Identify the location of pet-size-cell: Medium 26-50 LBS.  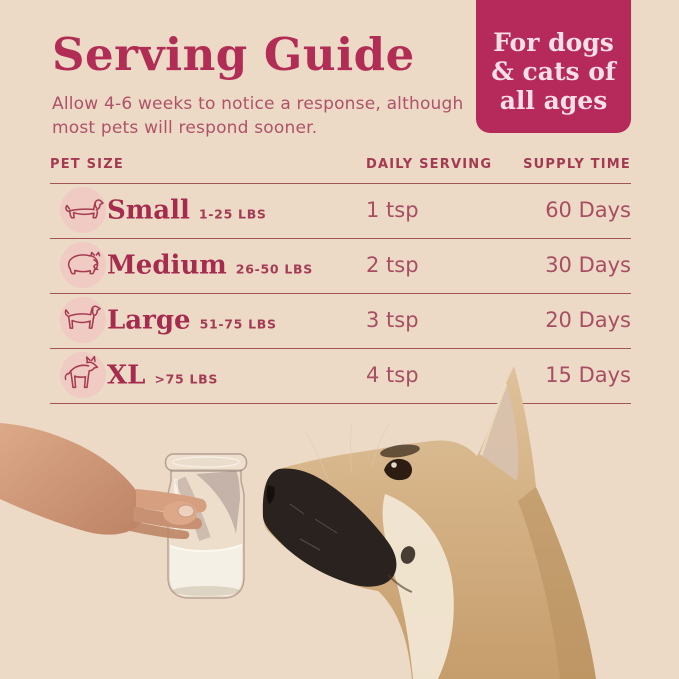
(210, 265).